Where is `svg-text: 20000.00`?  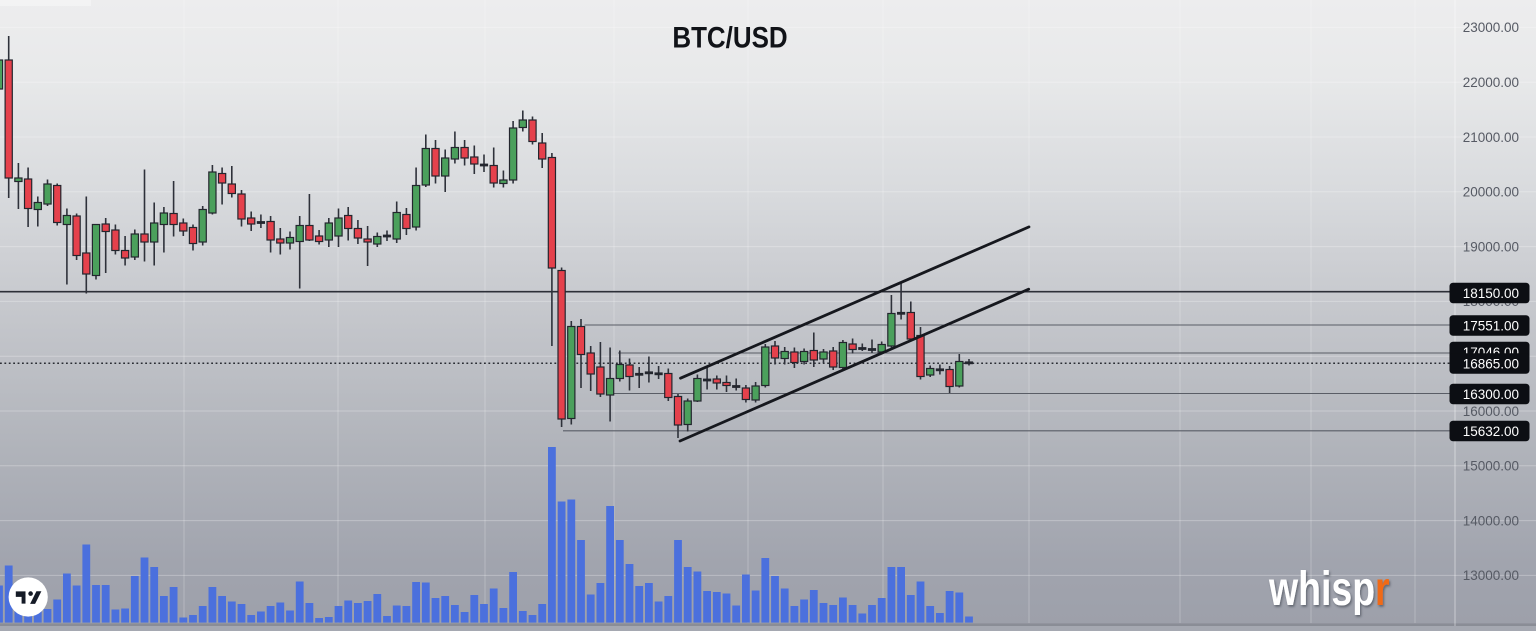 svg-text: 20000.00 is located at coordinates (1491, 192).